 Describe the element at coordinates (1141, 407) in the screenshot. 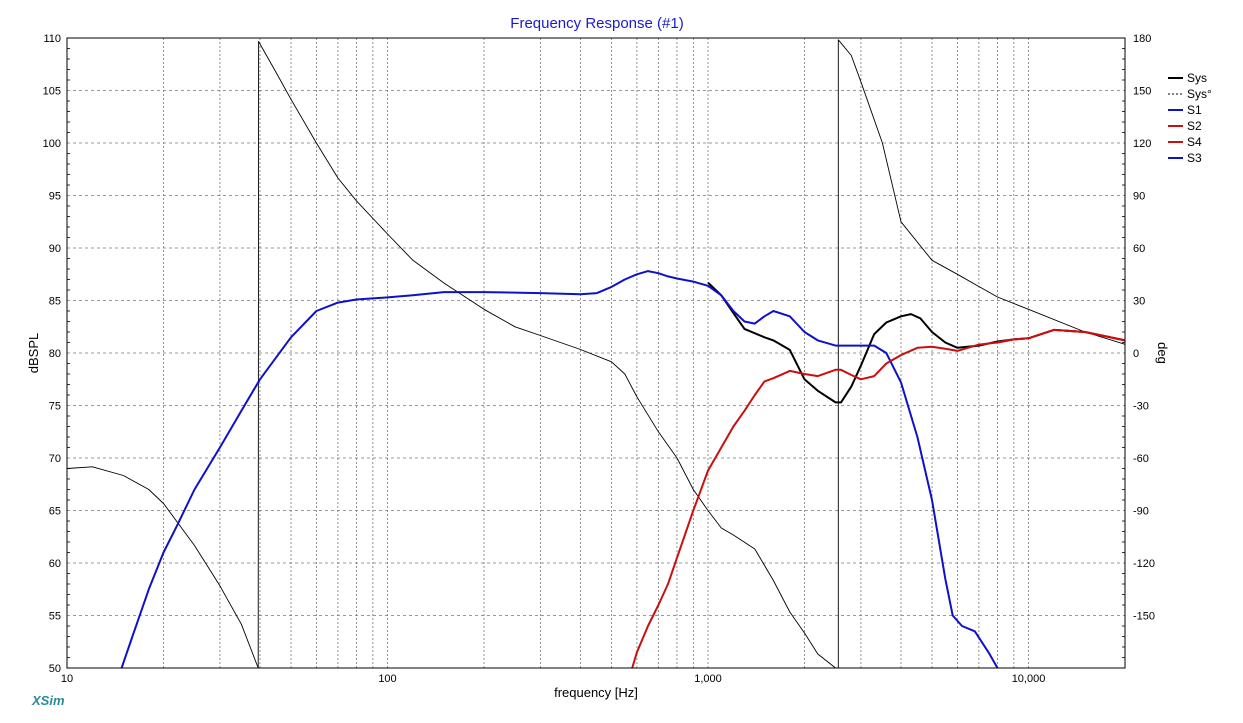

I see `y2-tick-label: -30` at that location.